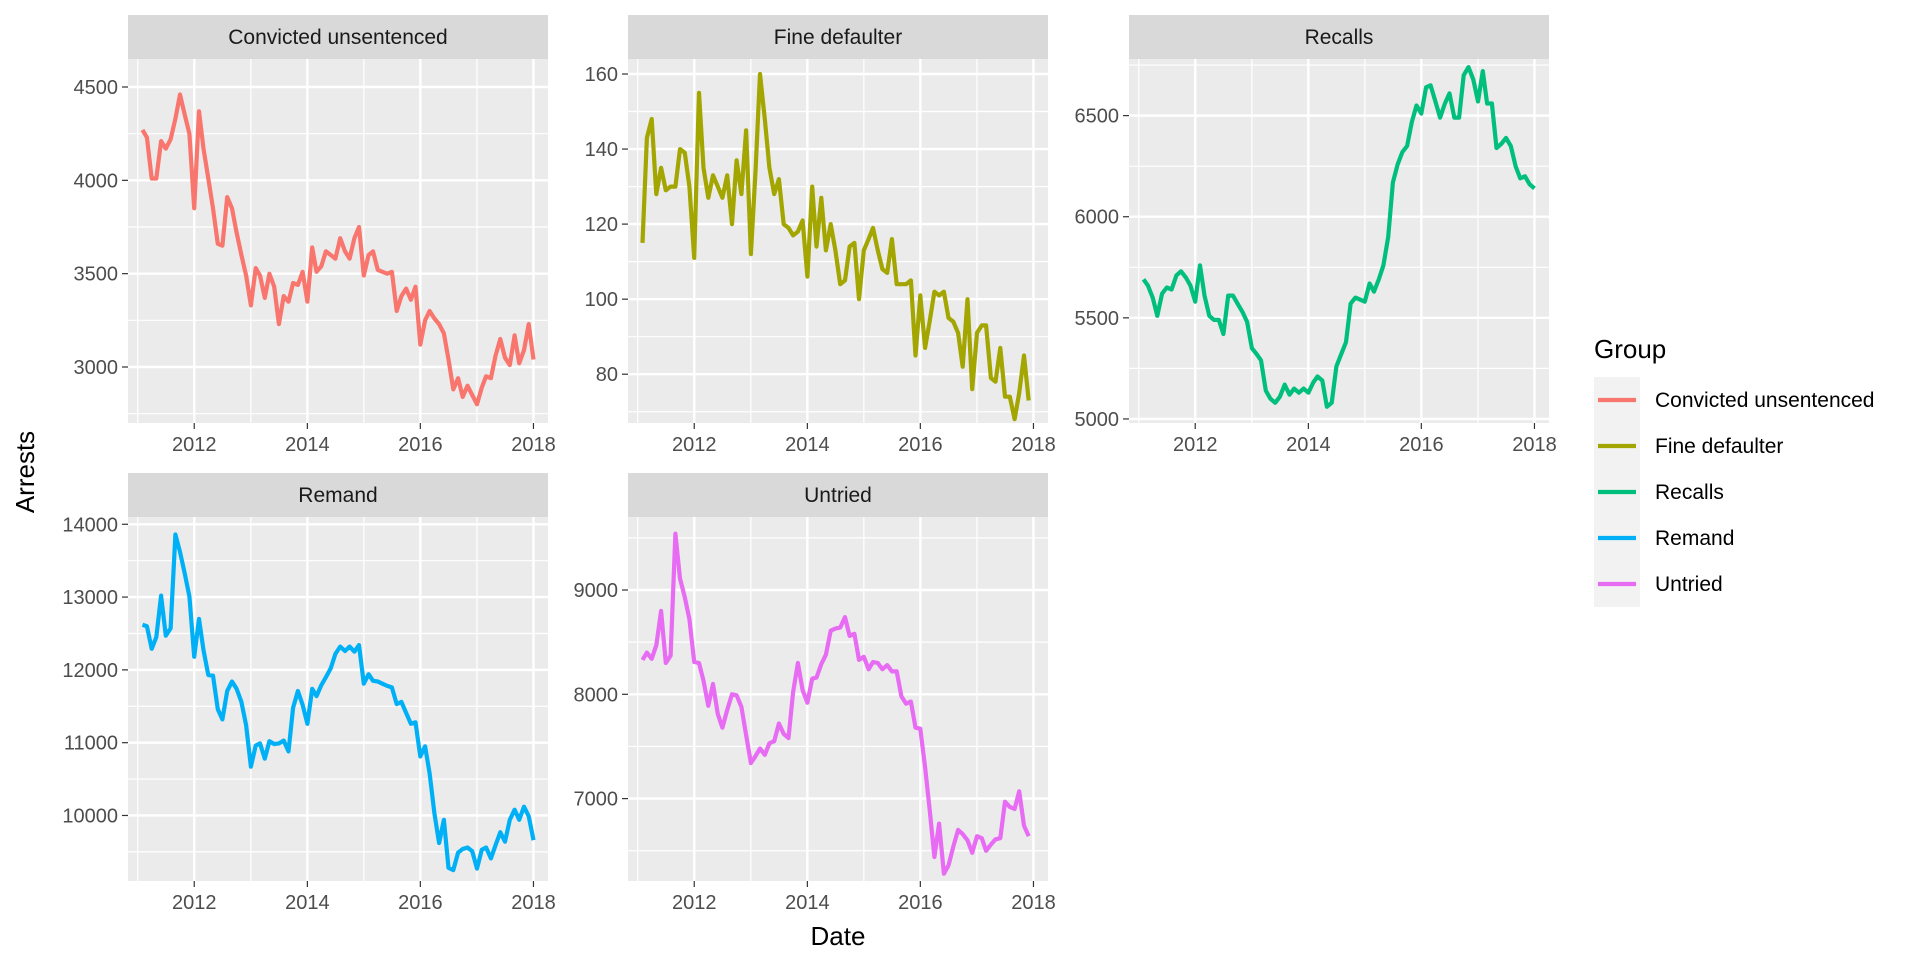 The height and width of the screenshot is (965, 1920). Describe the element at coordinates (1694, 538) in the screenshot. I see `legend-label: Remand` at that location.